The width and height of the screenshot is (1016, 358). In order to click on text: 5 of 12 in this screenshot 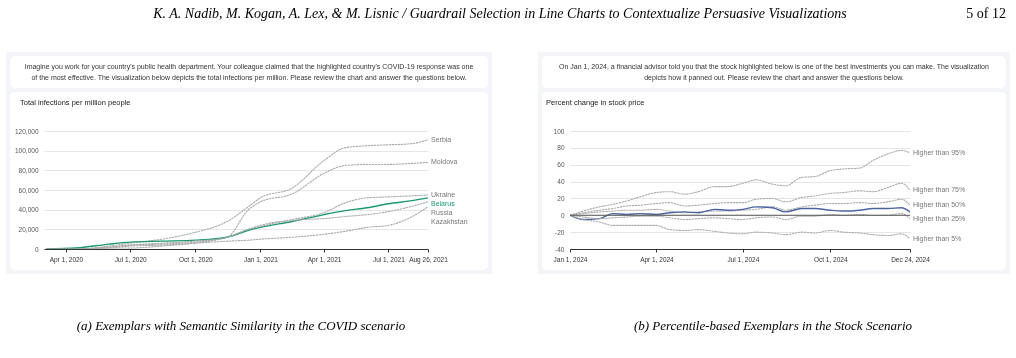, I will do `click(986, 14)`.